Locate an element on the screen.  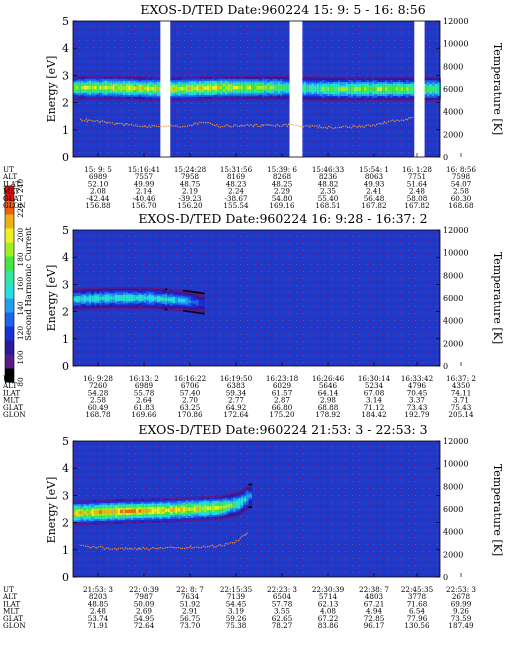
ephemeris-value: 61.83 is located at coordinates (144, 407).